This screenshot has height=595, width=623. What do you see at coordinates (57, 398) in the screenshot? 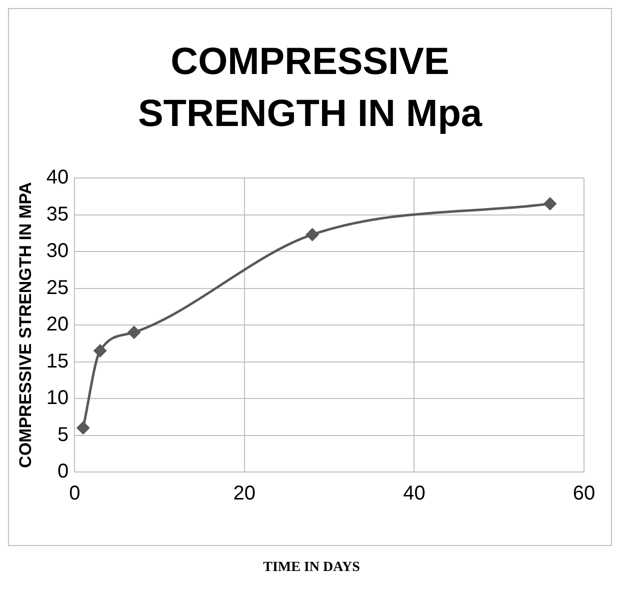
I see `y-tick-label: 10` at bounding box center [57, 398].